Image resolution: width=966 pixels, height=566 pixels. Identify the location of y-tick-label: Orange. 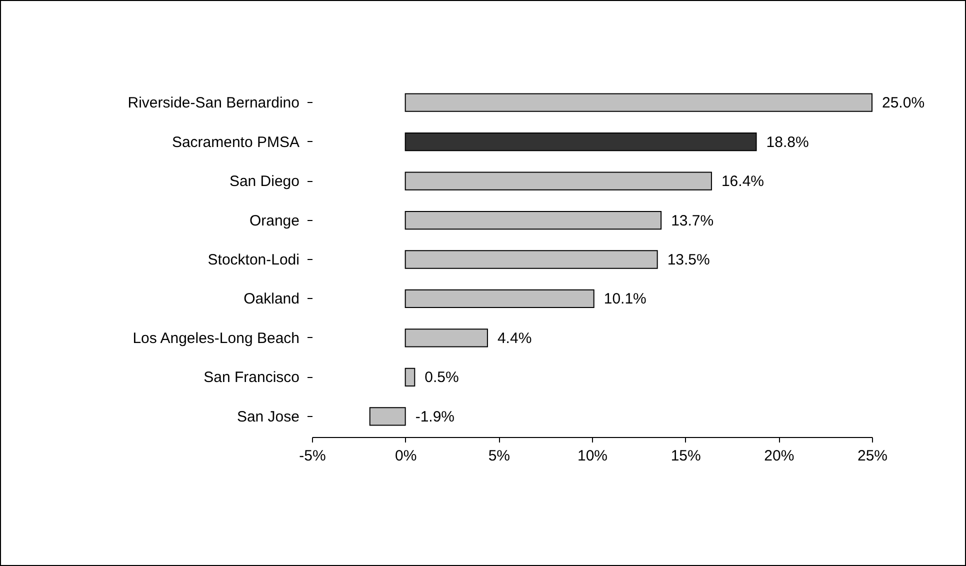
(274, 221).